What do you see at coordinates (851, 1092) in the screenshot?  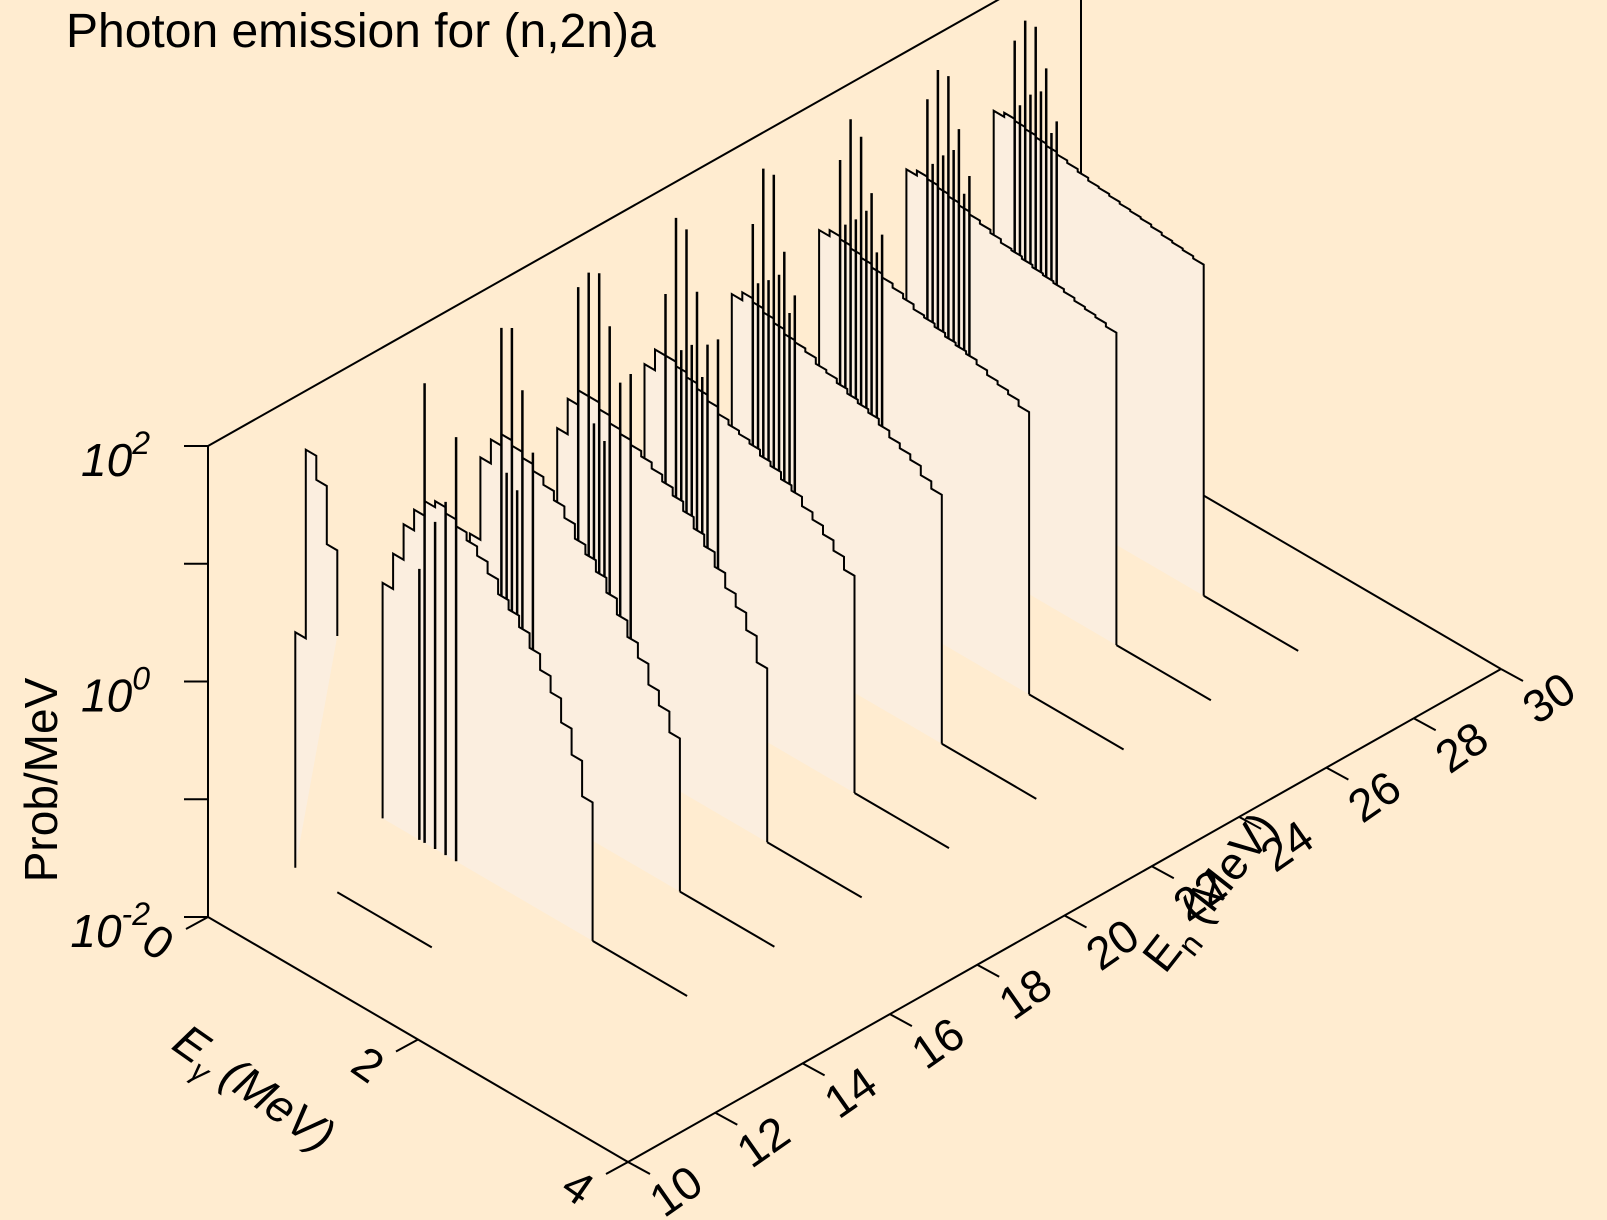 I see `y-tick-label: 14` at bounding box center [851, 1092].